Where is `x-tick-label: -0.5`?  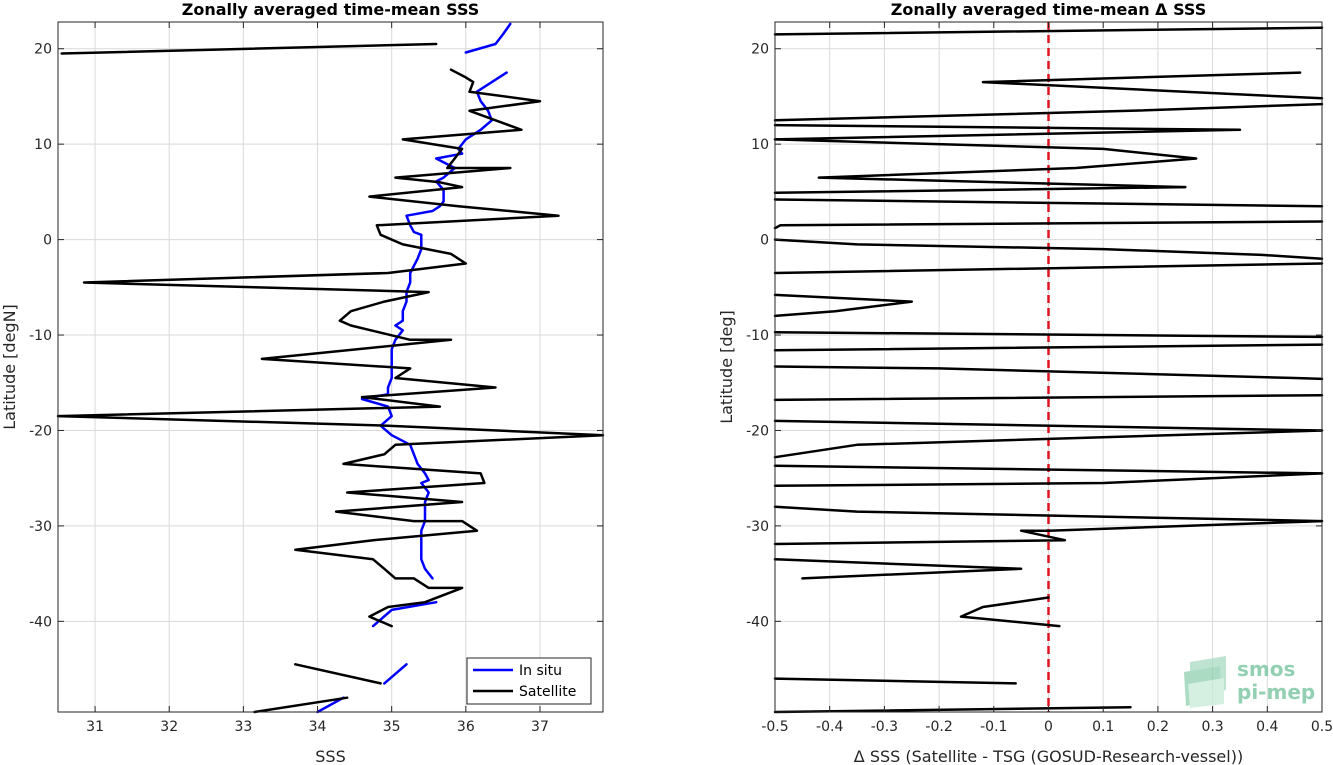 x-tick-label: -0.5 is located at coordinates (774, 727).